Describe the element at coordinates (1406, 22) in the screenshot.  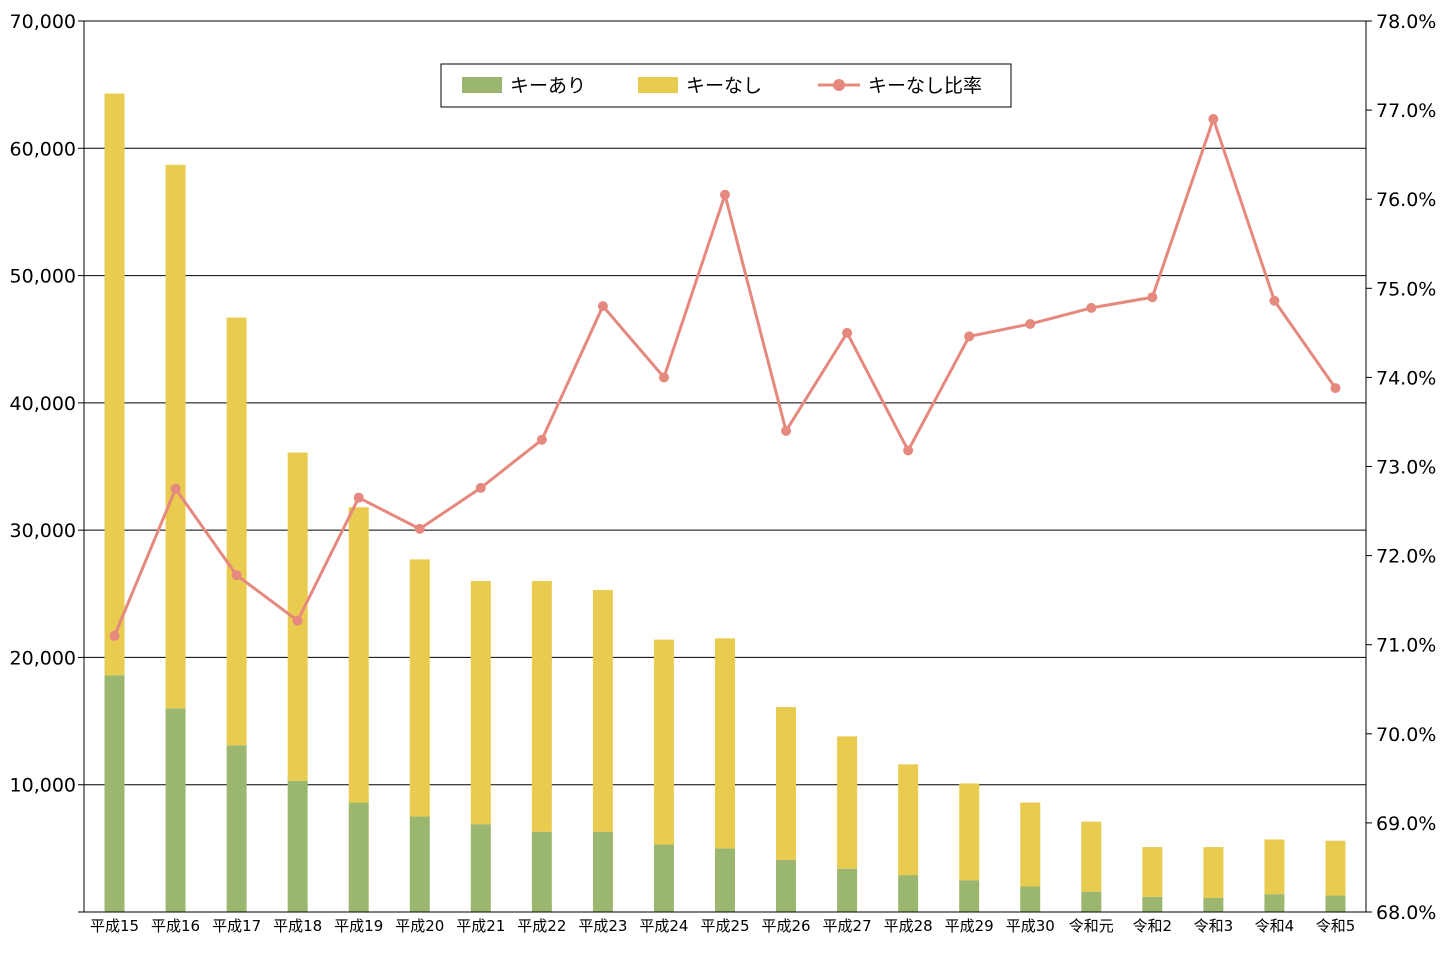
I see `y-right-label-10: 78.0%` at that location.